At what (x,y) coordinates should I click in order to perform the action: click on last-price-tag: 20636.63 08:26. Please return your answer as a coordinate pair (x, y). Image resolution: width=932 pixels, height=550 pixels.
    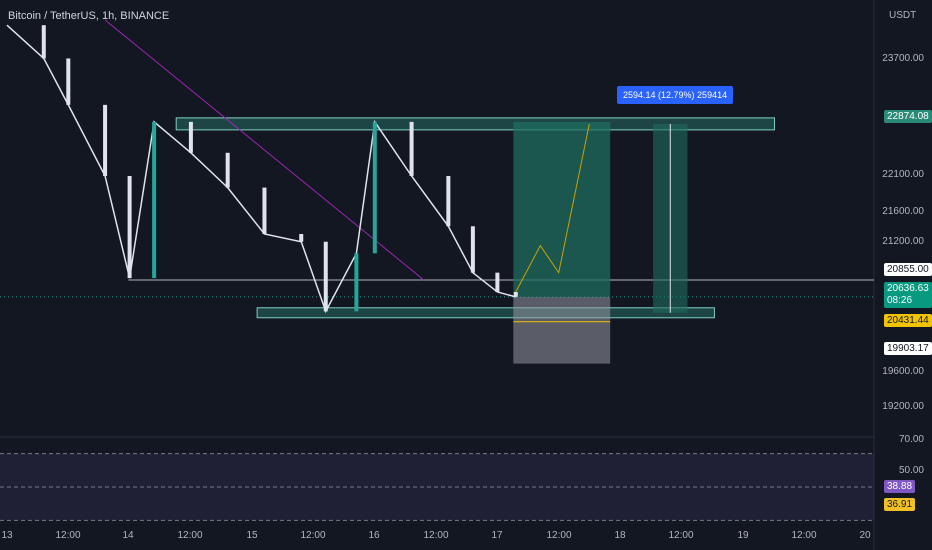
    Looking at the image, I should click on (908, 295).